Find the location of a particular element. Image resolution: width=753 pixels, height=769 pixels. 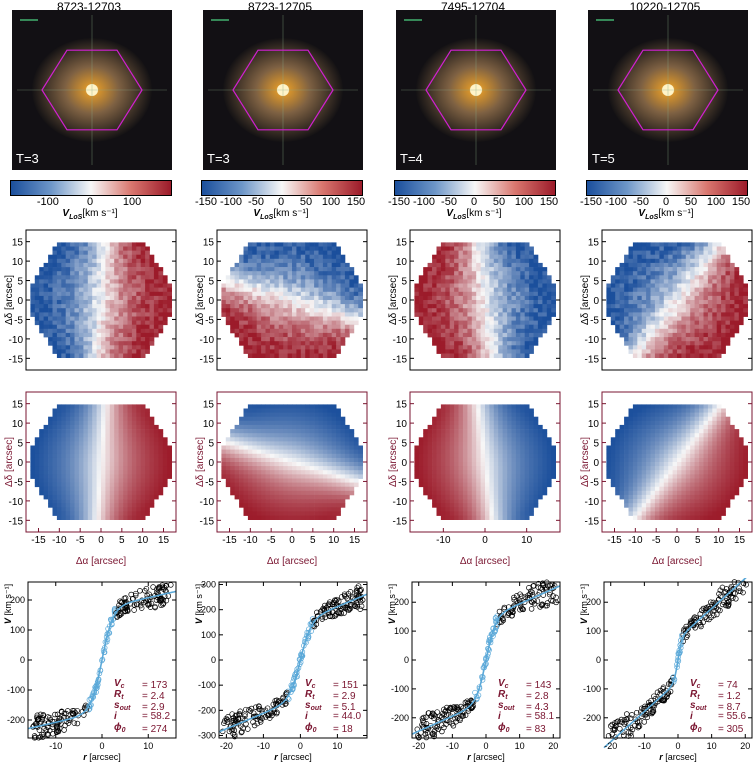

fit-param: Rt= 2.9 is located at coordinates (330, 695).